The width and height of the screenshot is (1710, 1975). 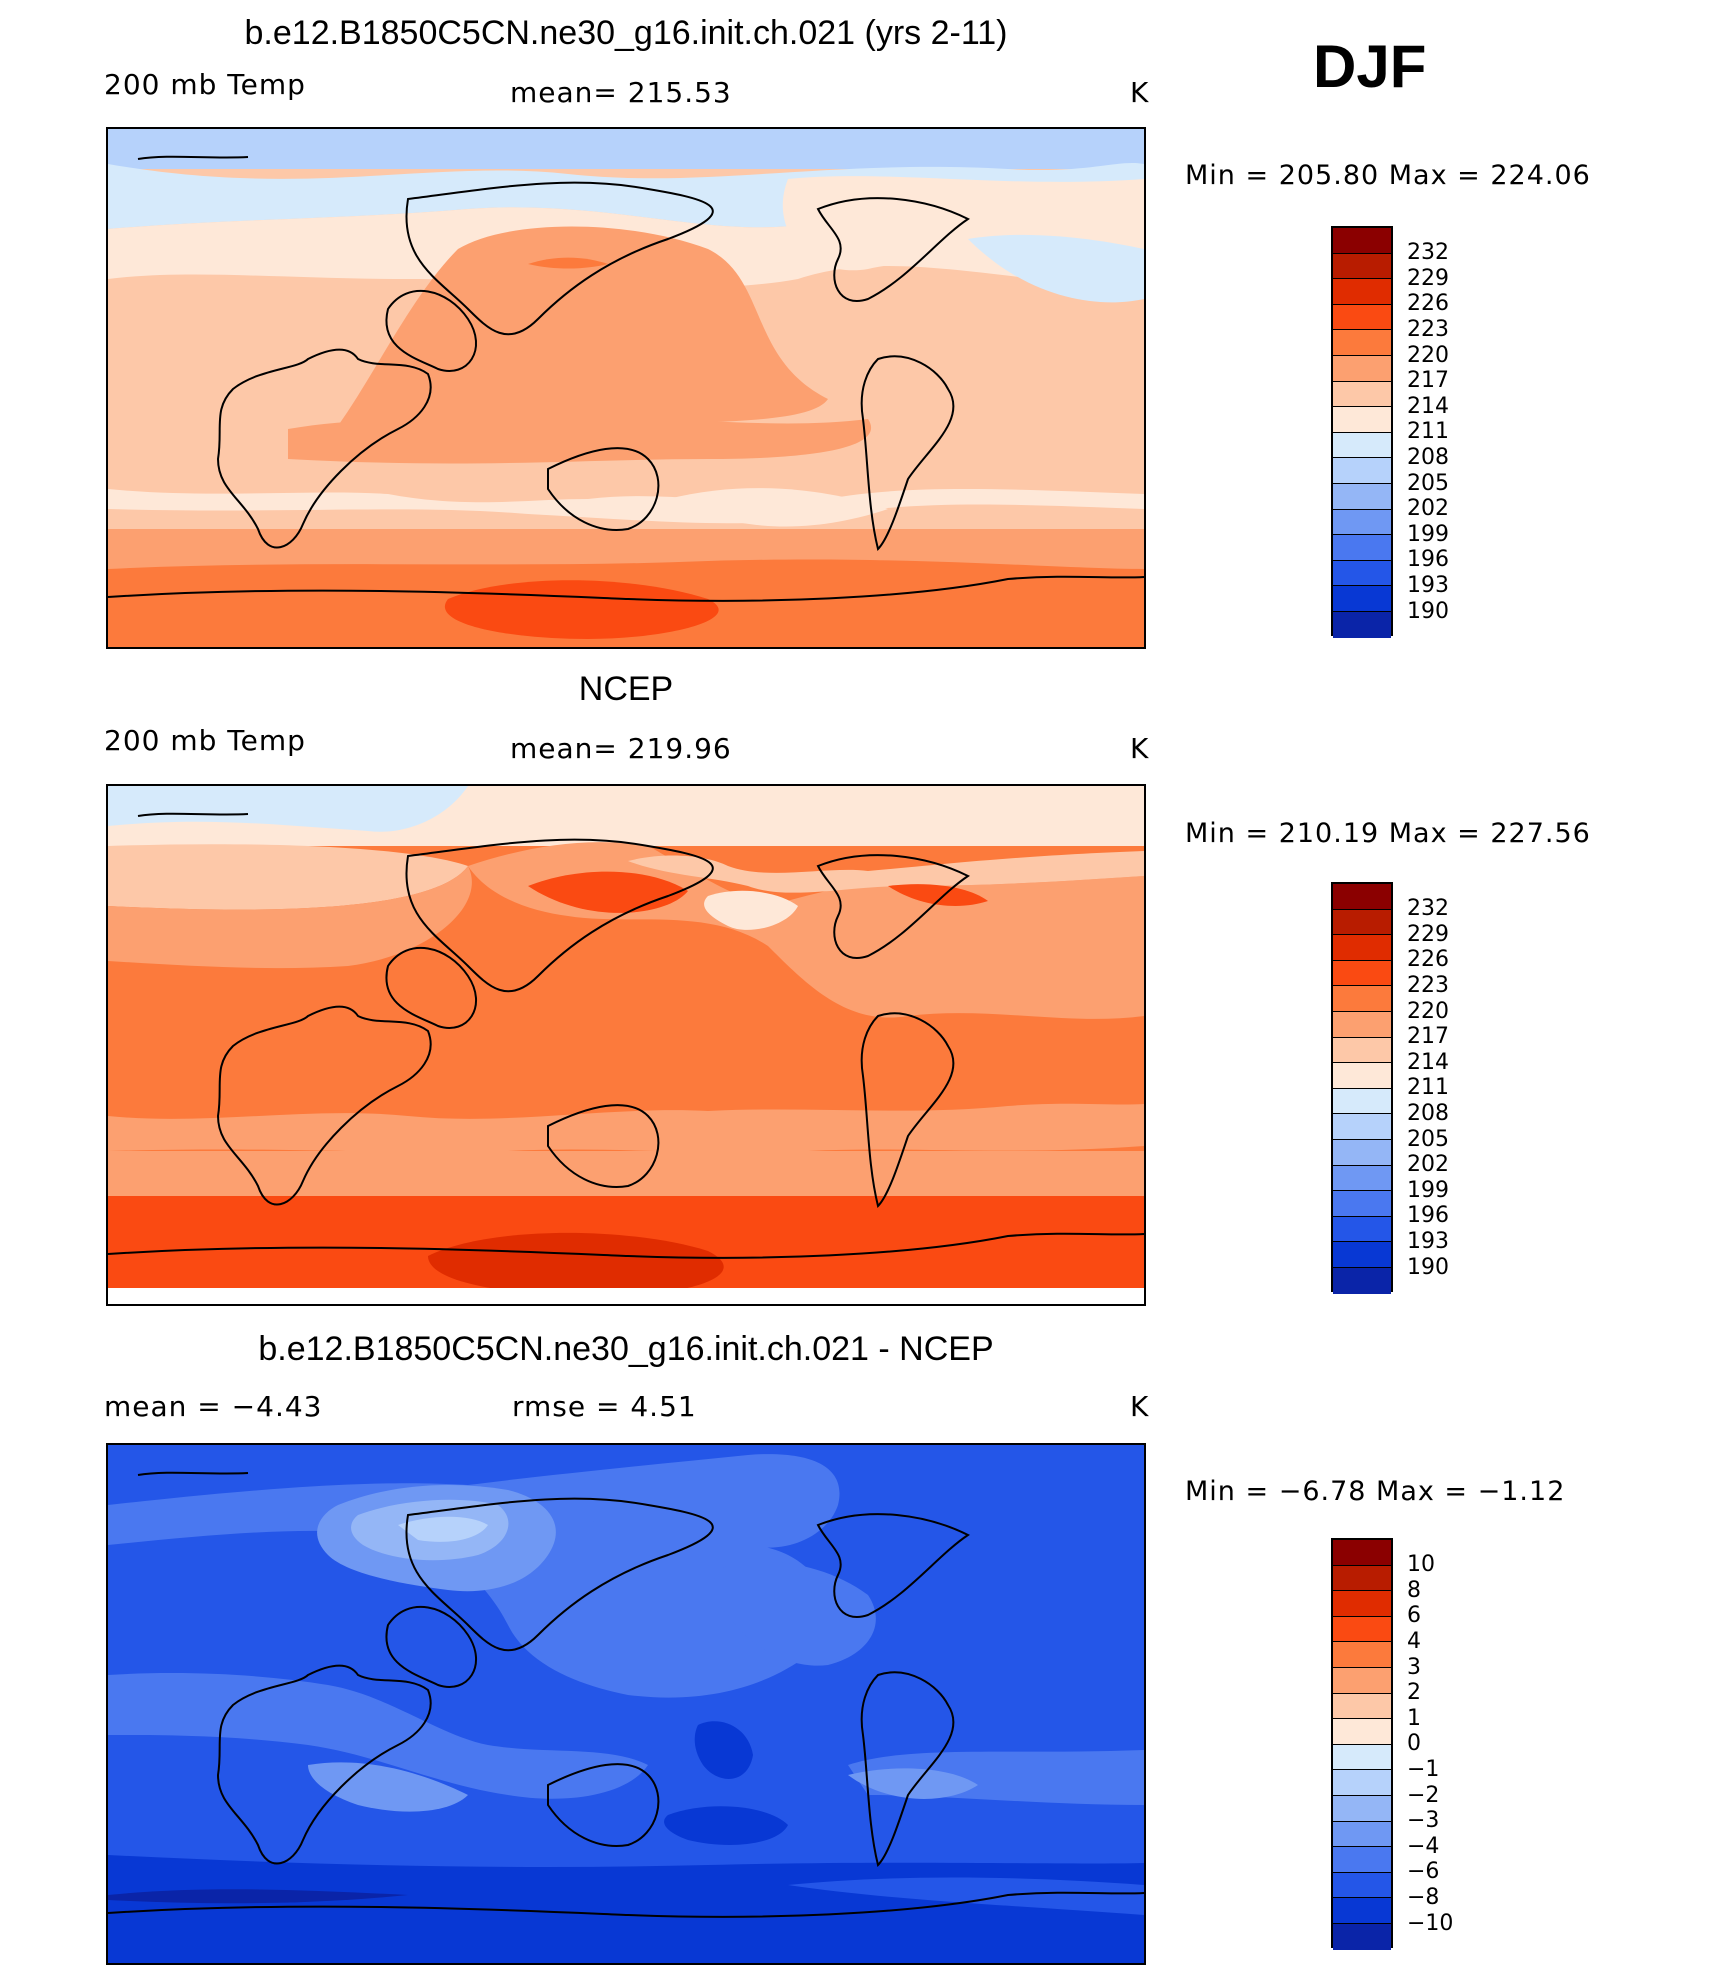 What do you see at coordinates (1423, 1897) in the screenshot?
I see `colorbar-tick: −8` at bounding box center [1423, 1897].